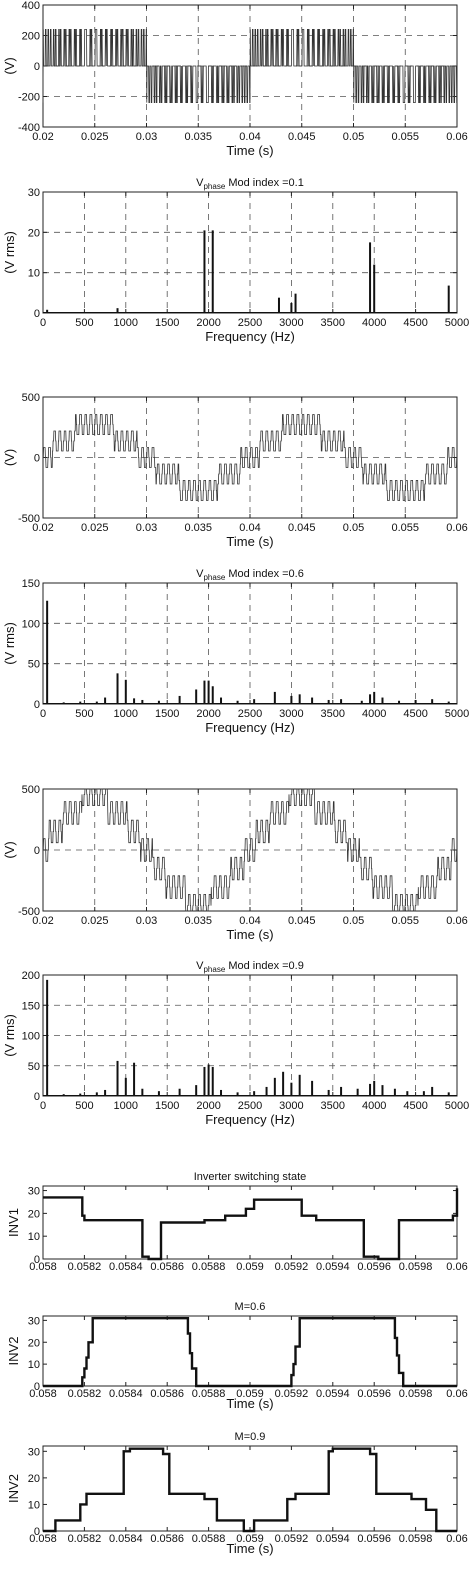 This screenshot has width=474, height=1574. What do you see at coordinates (34, 1067) in the screenshot?
I see `y-tick-label: 50` at bounding box center [34, 1067].